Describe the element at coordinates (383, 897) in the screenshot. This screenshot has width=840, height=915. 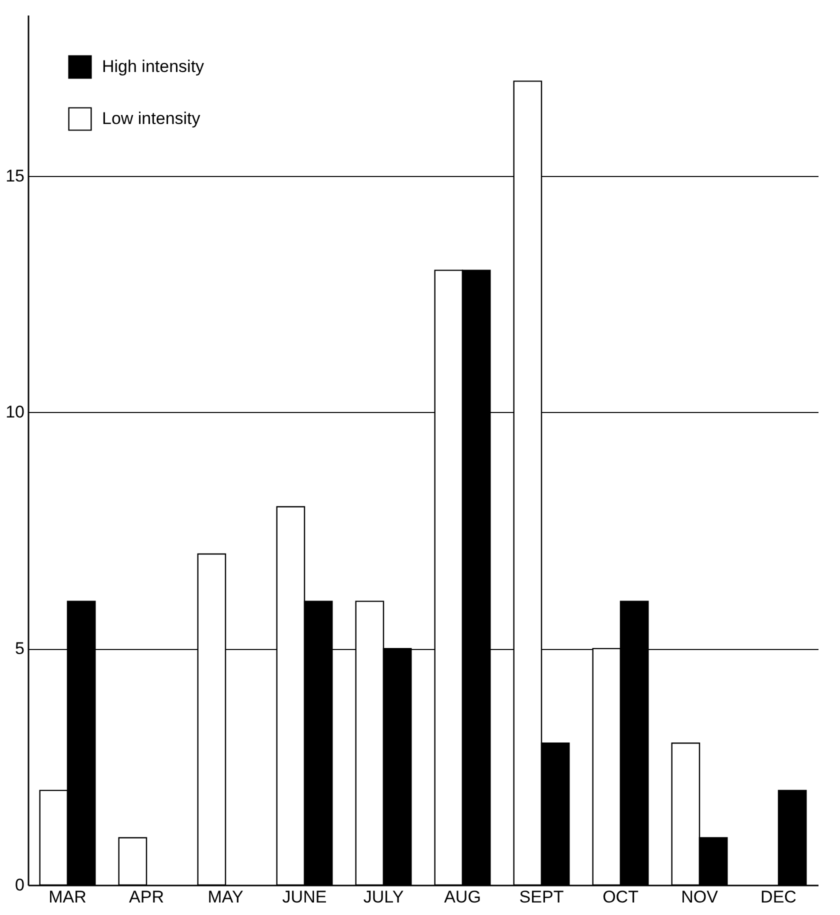
I see `x-tick-label: JULY` at that location.